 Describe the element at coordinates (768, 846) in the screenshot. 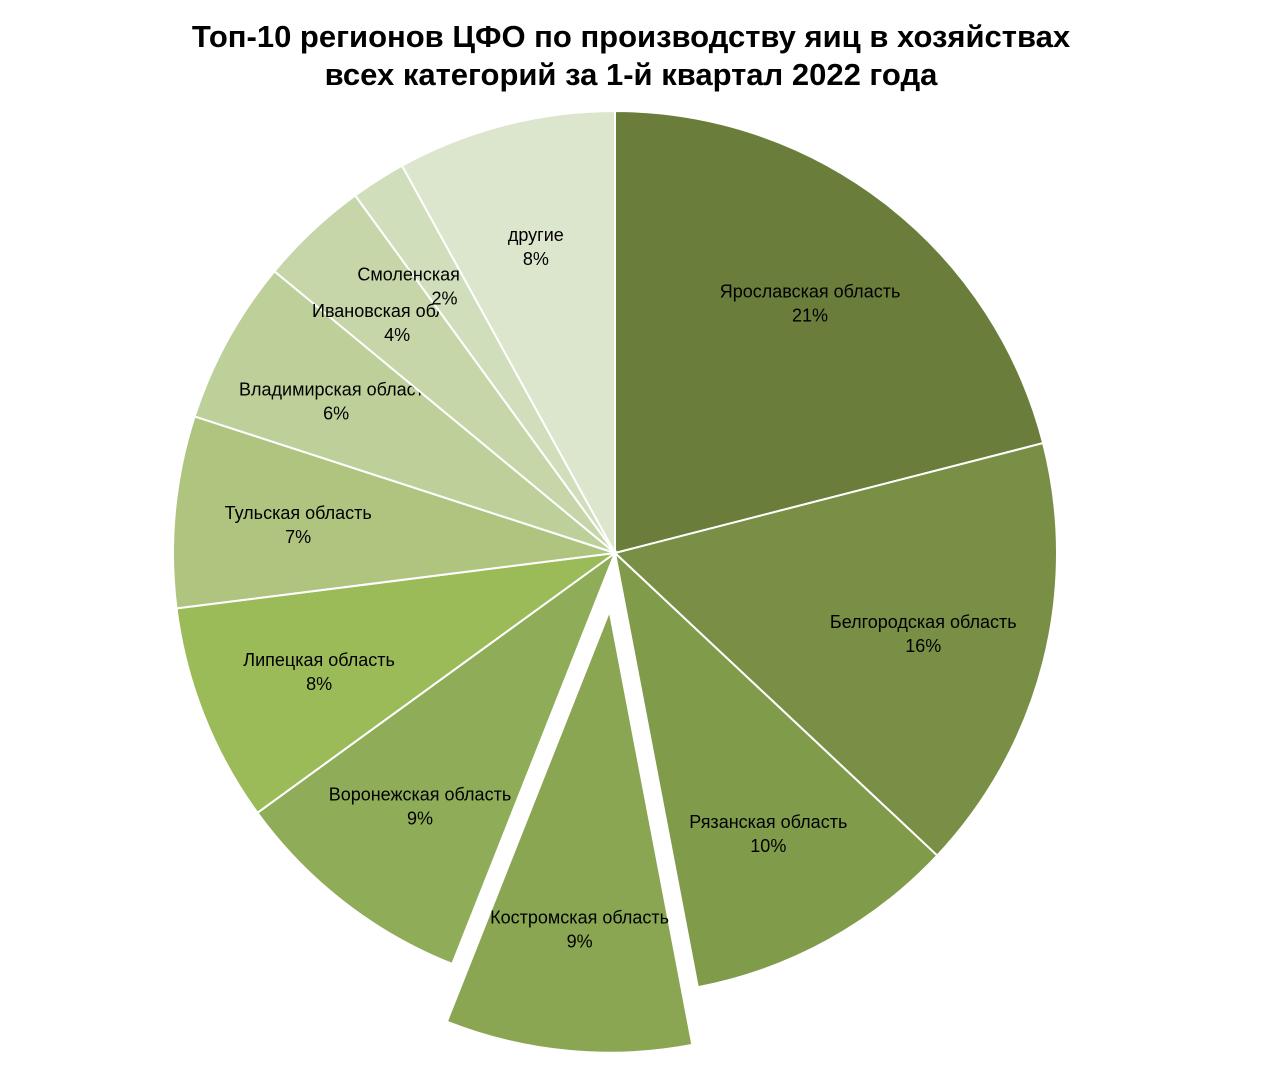

I see `slice-percent-2: 10%` at that location.